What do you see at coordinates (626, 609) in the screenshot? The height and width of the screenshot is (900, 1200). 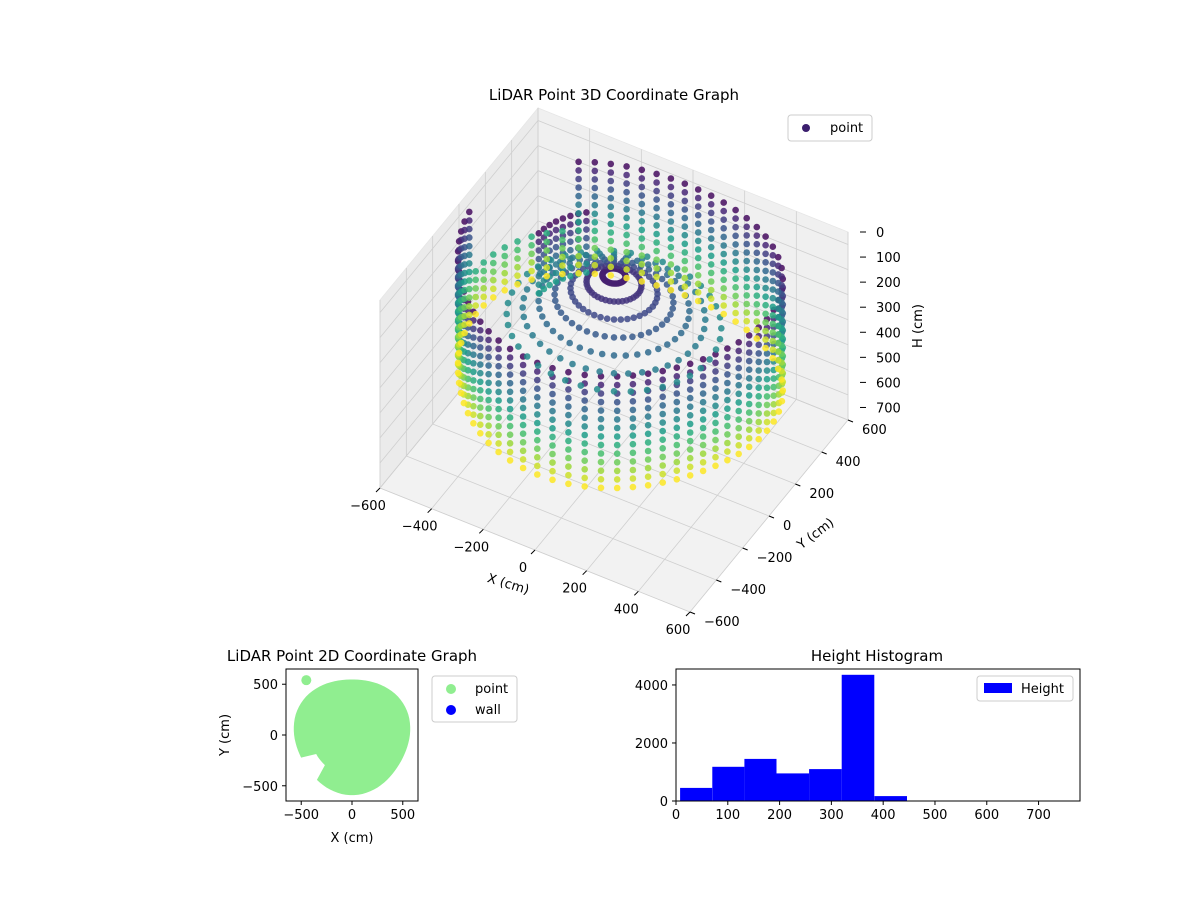 I see `xtick-3d-label: 400` at bounding box center [626, 609].